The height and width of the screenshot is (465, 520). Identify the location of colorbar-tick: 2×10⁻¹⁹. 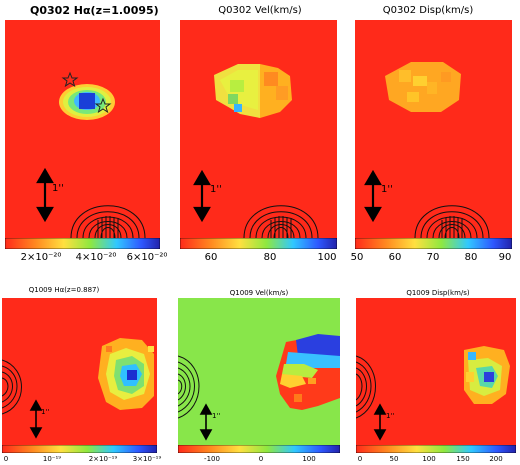
(103, 459).